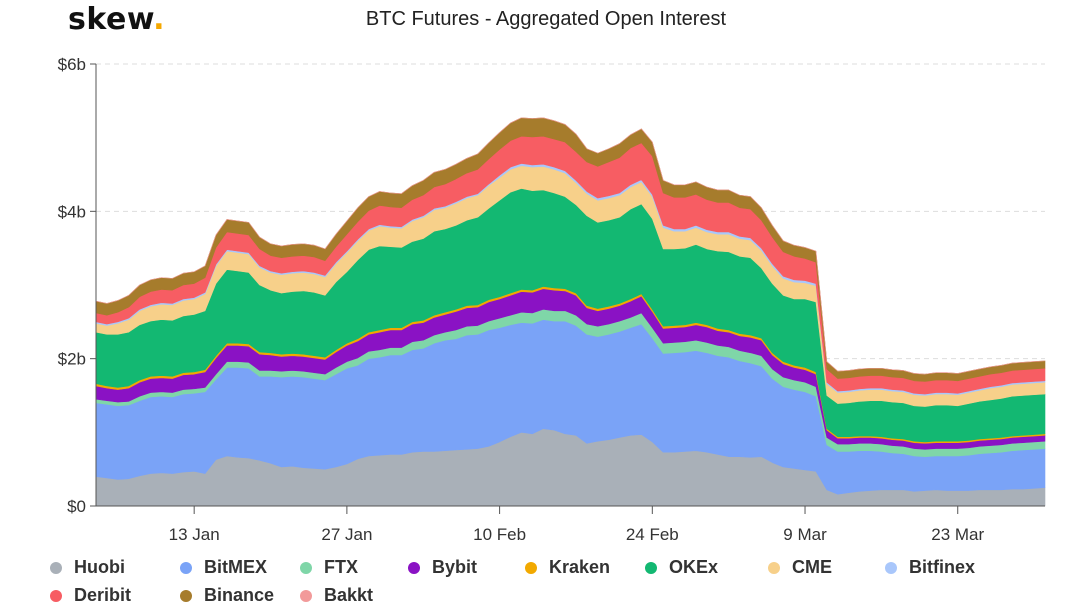 Image resolution: width=1080 pixels, height=613 pixels. What do you see at coordinates (349, 595) in the screenshot?
I see `legend-label: Bakkt` at bounding box center [349, 595].